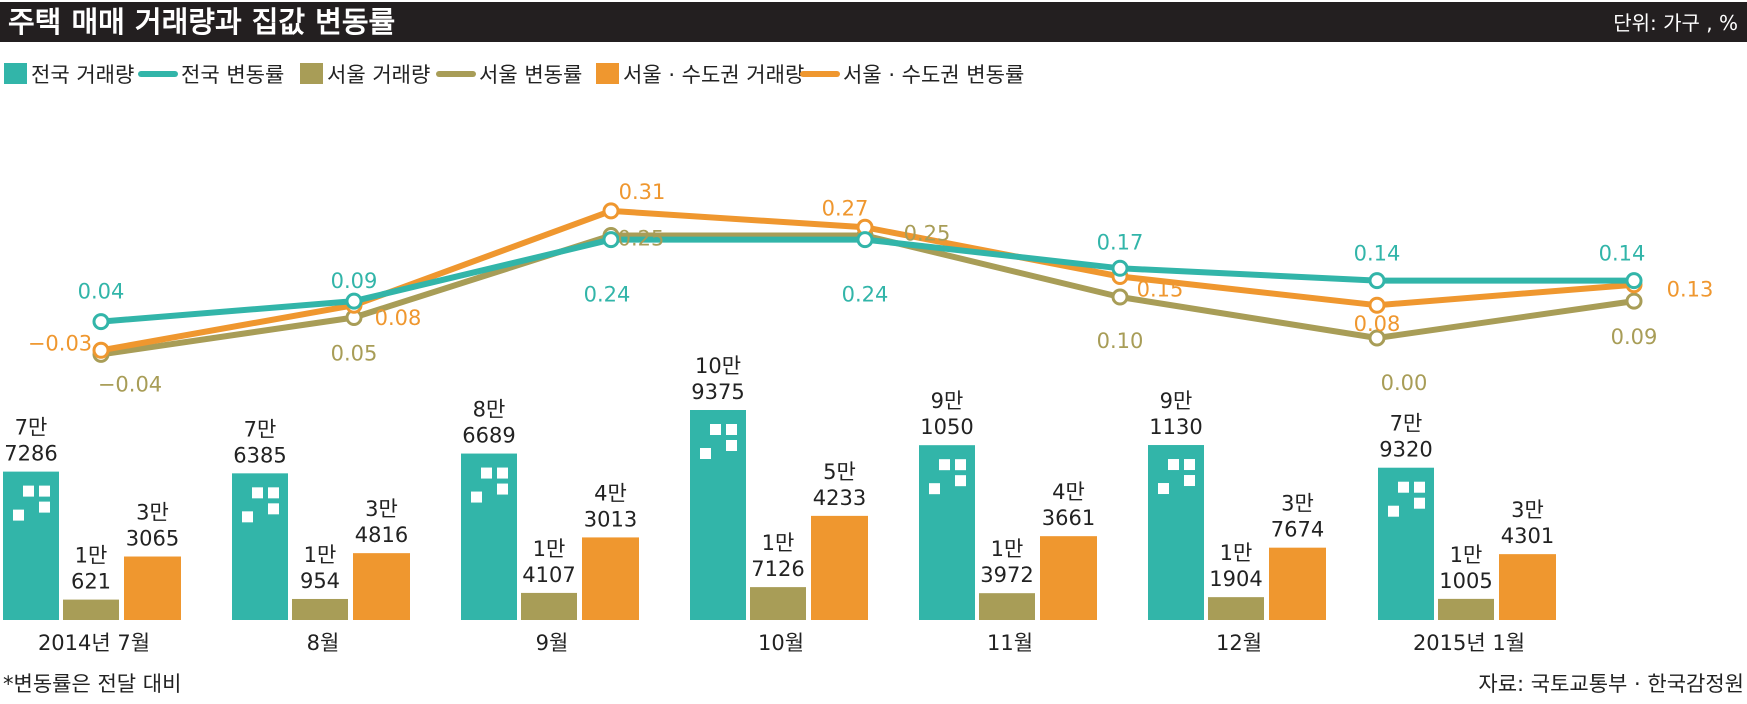 This screenshot has width=1747, height=704. Describe the element at coordinates (211, 75) in the screenshot. I see `legend-item-national-change: 전국 변동률` at that location.